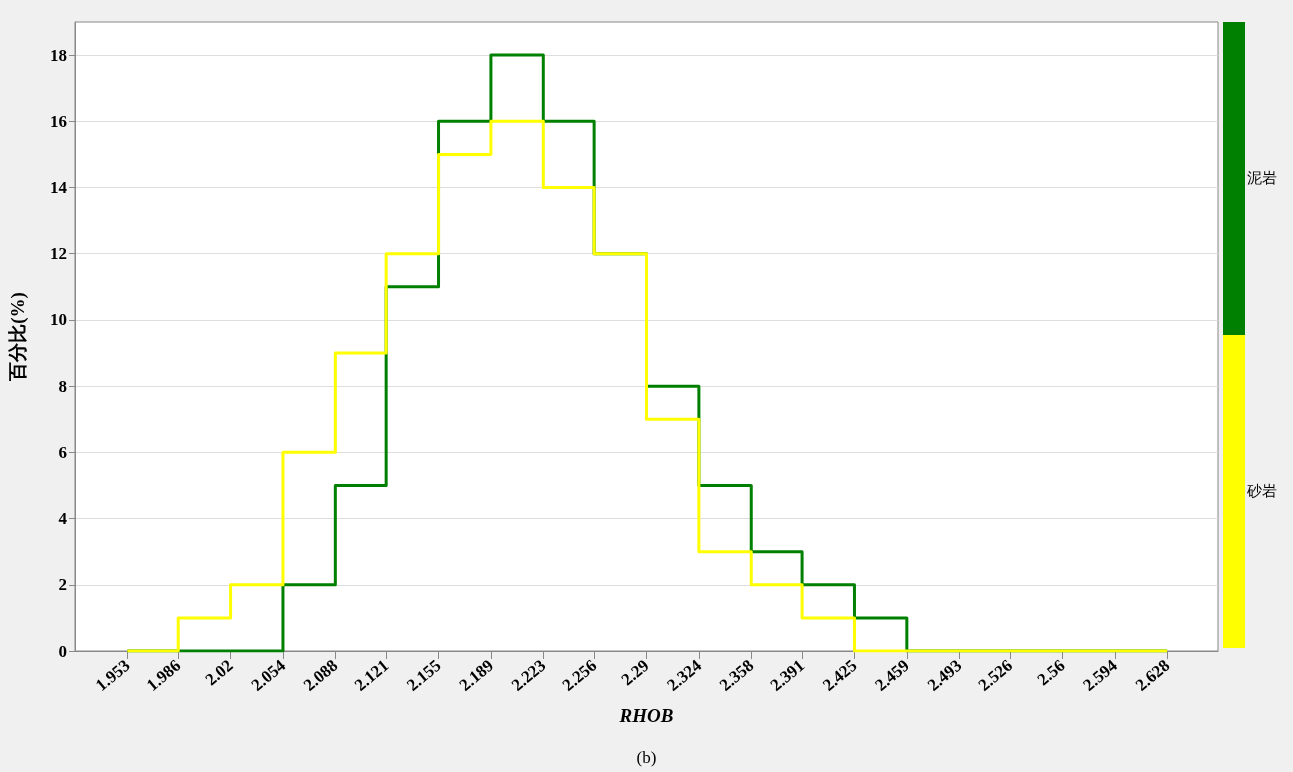 The image size is (1293, 772). What do you see at coordinates (635, 672) in the screenshot?
I see `x-tick-label: 2.29` at bounding box center [635, 672].